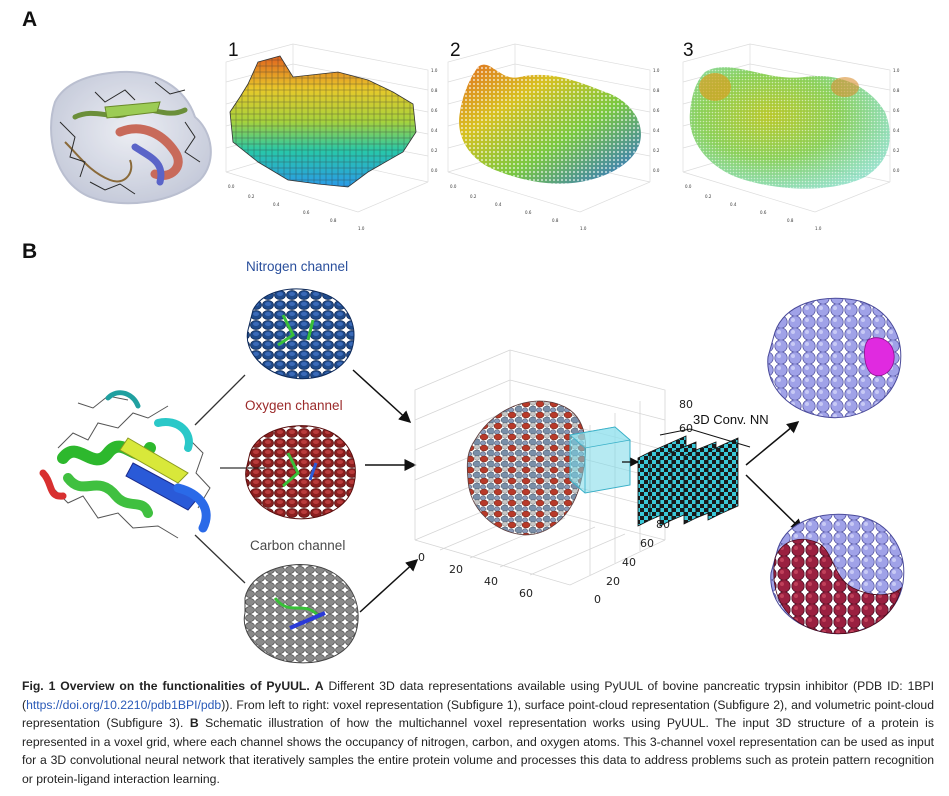 This screenshot has width=949, height=796. Describe the element at coordinates (194, 723) in the screenshot. I see `caption-part-b-label: B` at that location.